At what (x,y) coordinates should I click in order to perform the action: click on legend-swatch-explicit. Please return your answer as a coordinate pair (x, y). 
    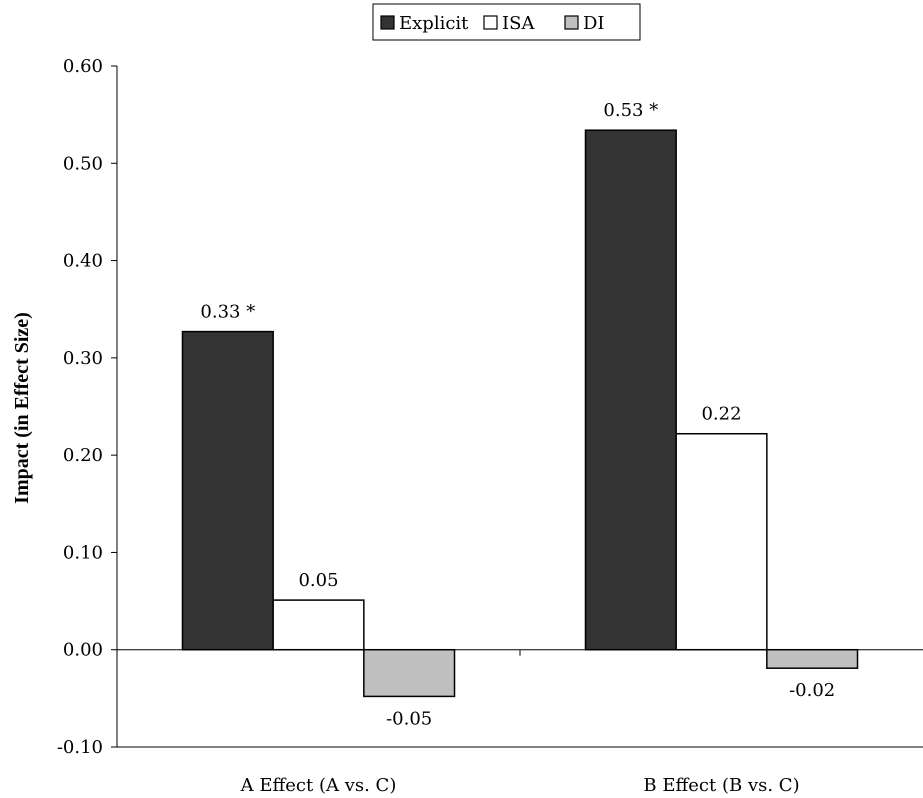
    Looking at the image, I should click on (387, 22).